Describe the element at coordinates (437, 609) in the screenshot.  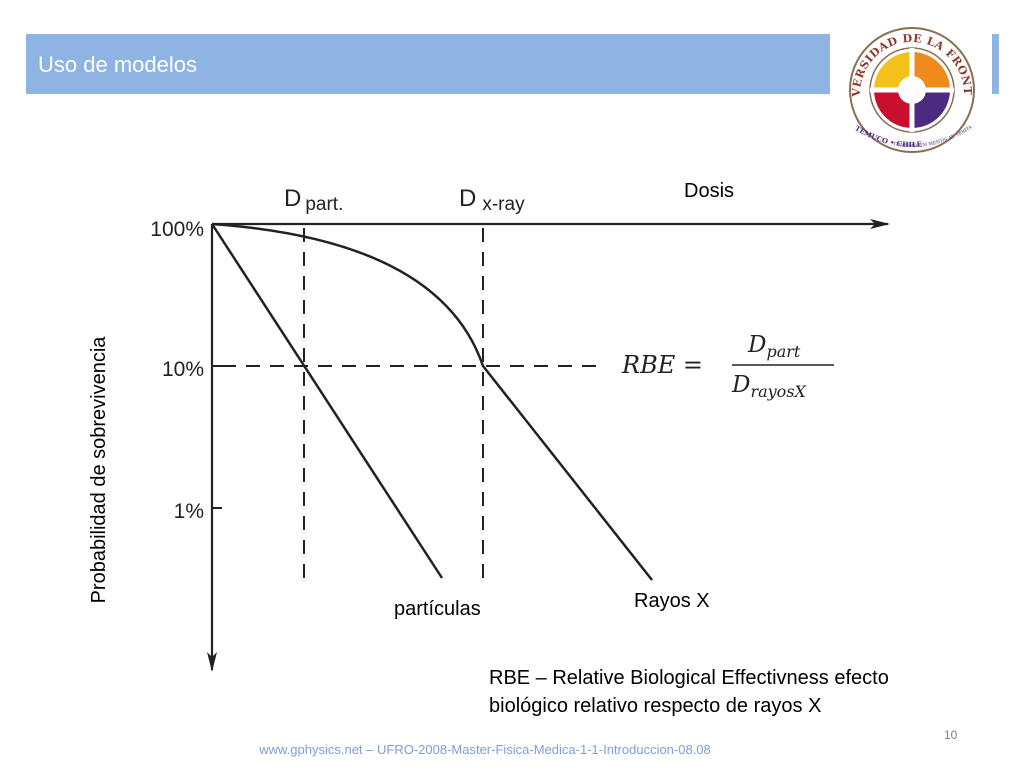
I see `particles-curve-label: partículas` at that location.